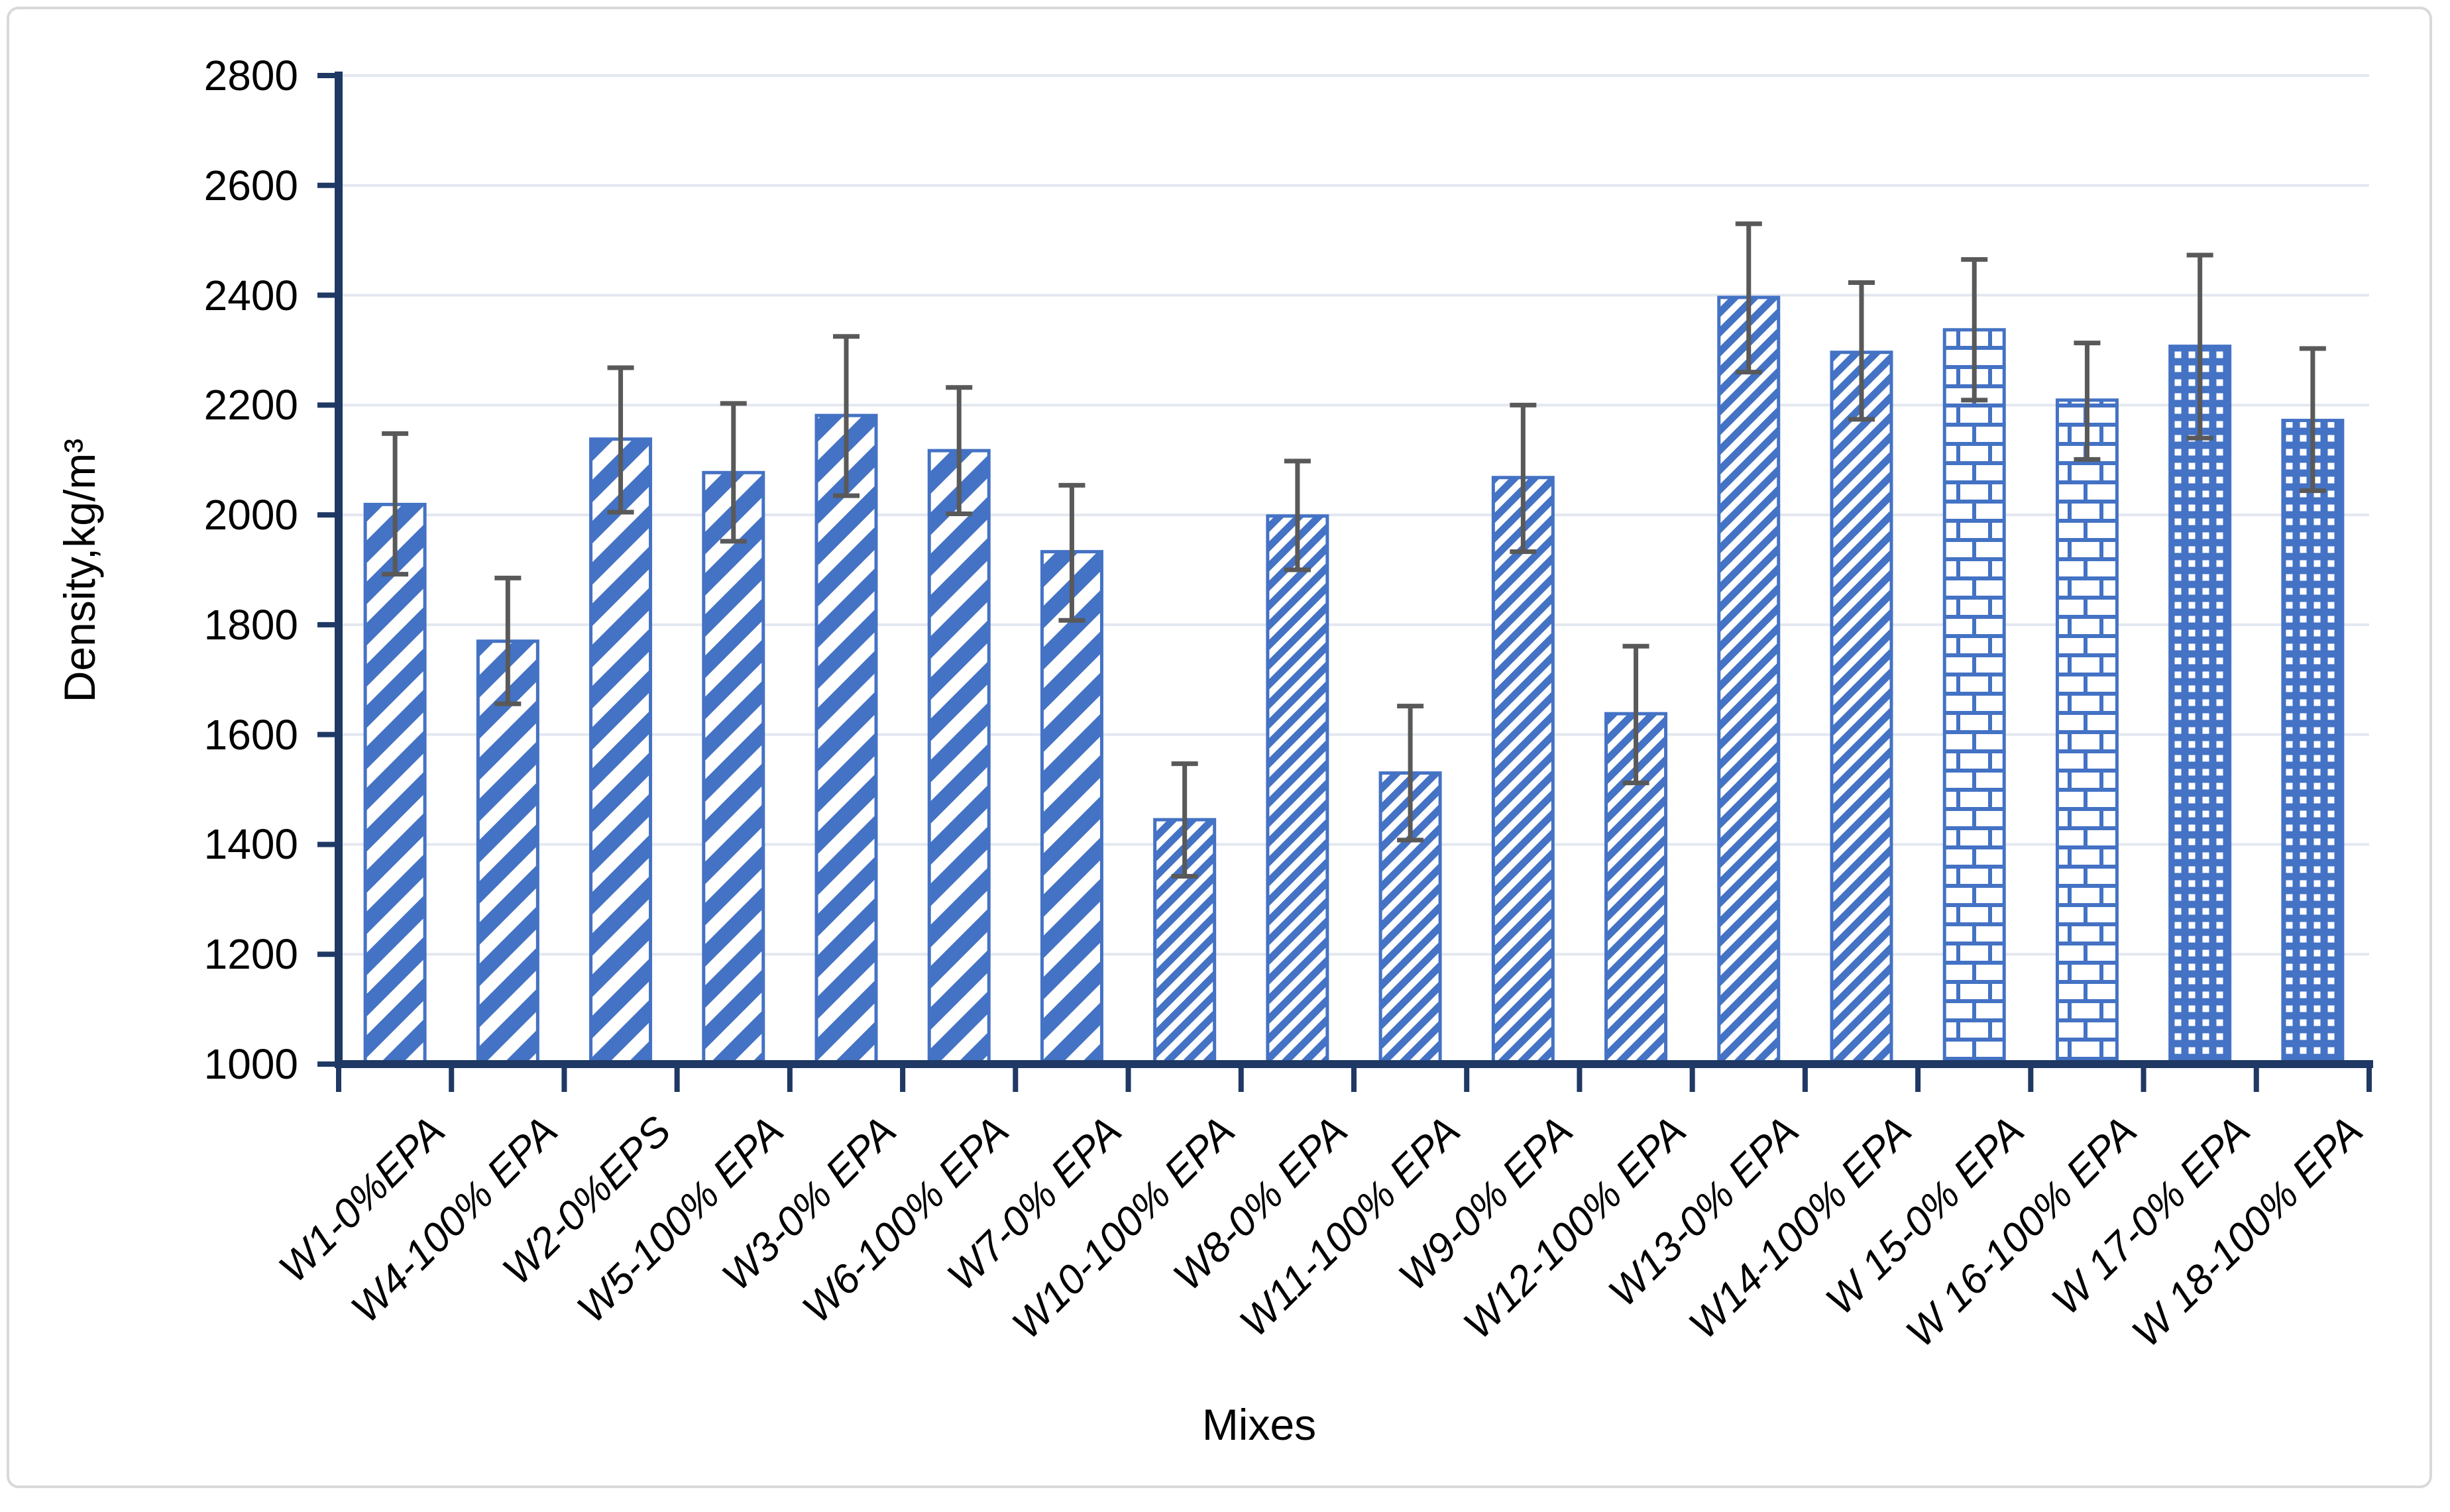 The height and width of the screenshot is (1512, 2450). What do you see at coordinates (1636, 714) in the screenshot?
I see `error-bar-W12-100% EPA` at bounding box center [1636, 714].